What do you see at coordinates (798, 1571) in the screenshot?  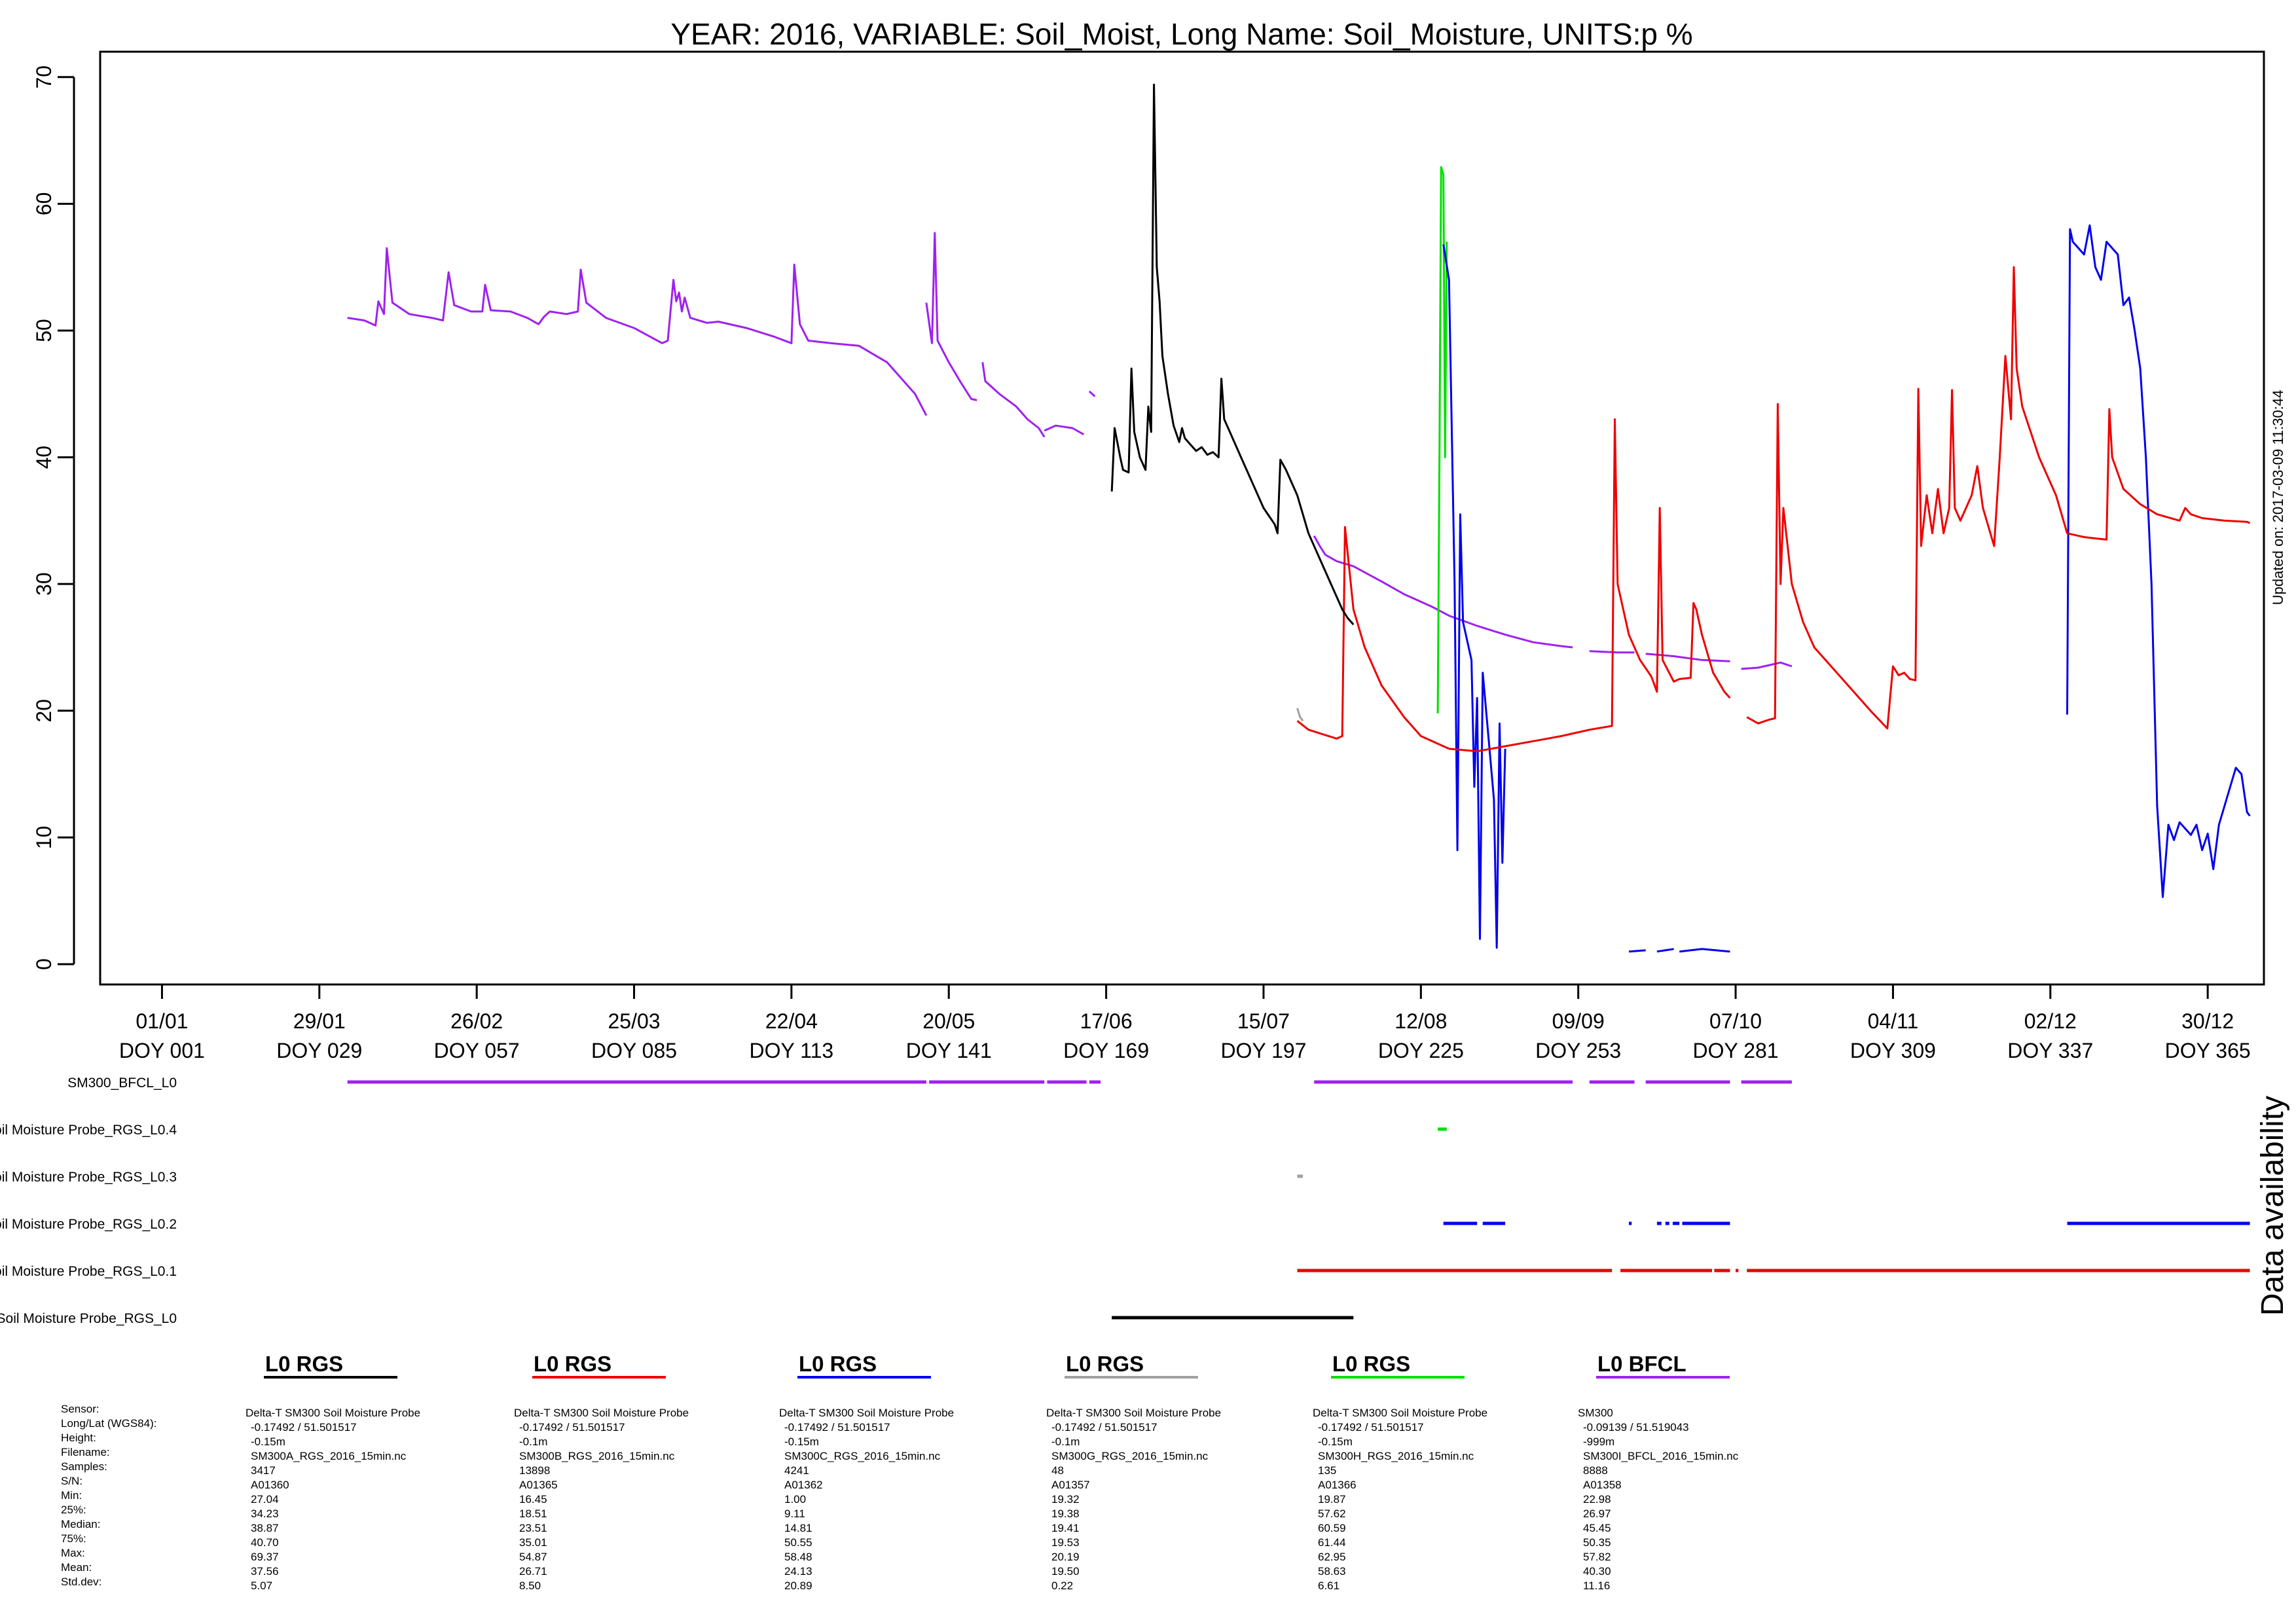 I see `stat-value: 24.13` at bounding box center [798, 1571].